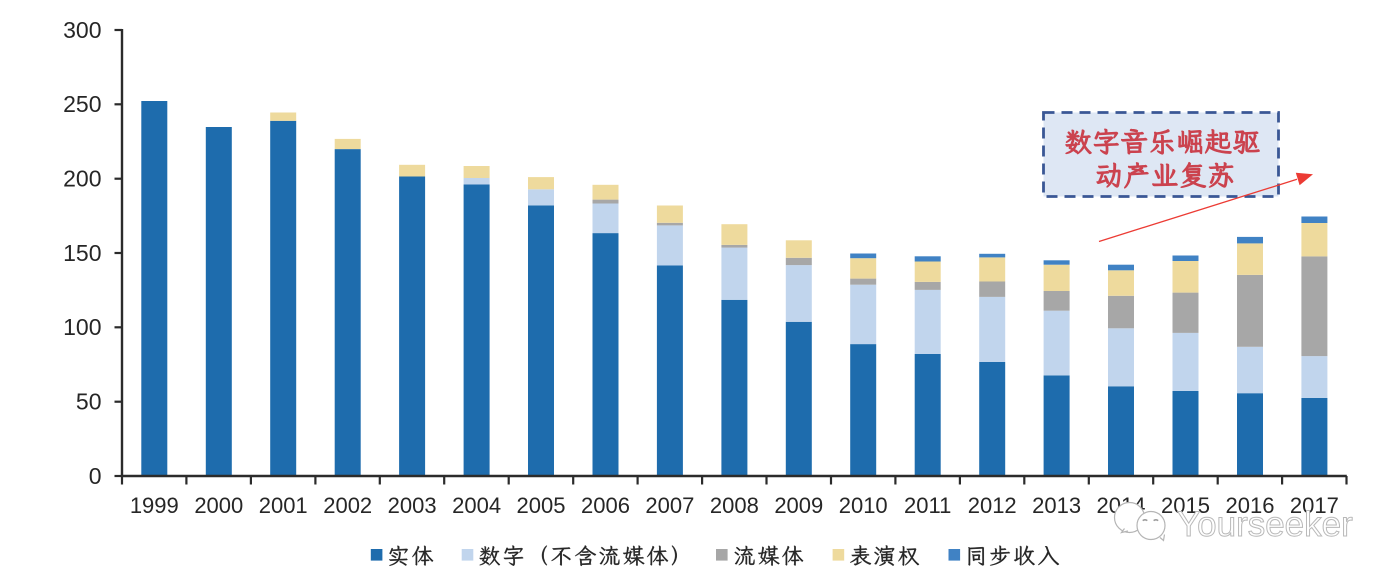  Describe the element at coordinates (541, 505) in the screenshot. I see `svg-text: 2005` at that location.